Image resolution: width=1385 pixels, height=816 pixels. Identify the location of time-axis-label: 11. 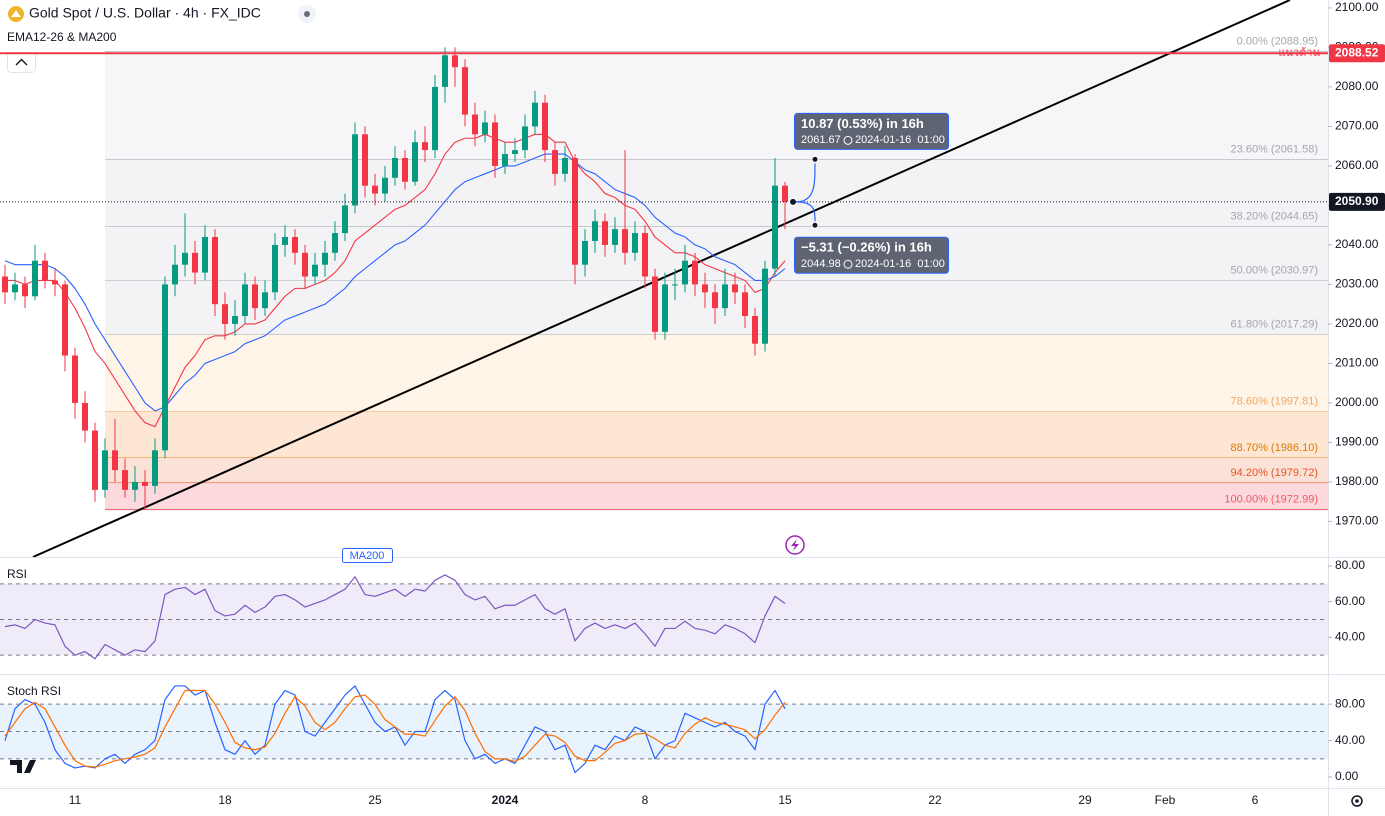
(75, 800).